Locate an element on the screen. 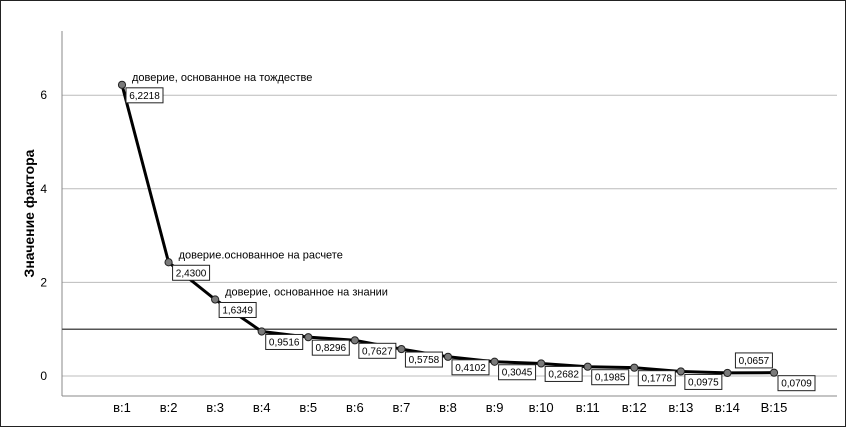  data-label: 1,6349 is located at coordinates (237, 310).